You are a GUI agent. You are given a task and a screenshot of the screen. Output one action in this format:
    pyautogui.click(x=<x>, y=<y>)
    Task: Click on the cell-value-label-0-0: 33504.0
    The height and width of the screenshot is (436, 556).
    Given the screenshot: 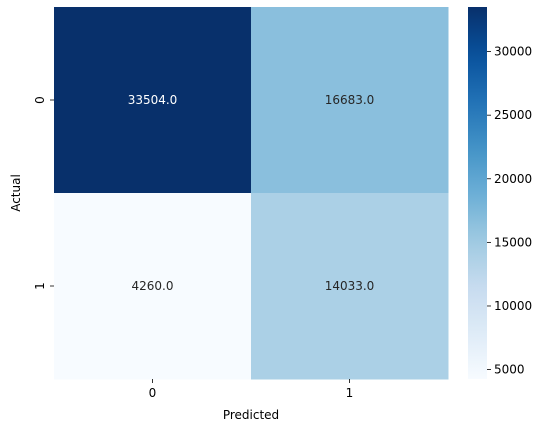 What is the action you would take?
    pyautogui.click(x=153, y=100)
    